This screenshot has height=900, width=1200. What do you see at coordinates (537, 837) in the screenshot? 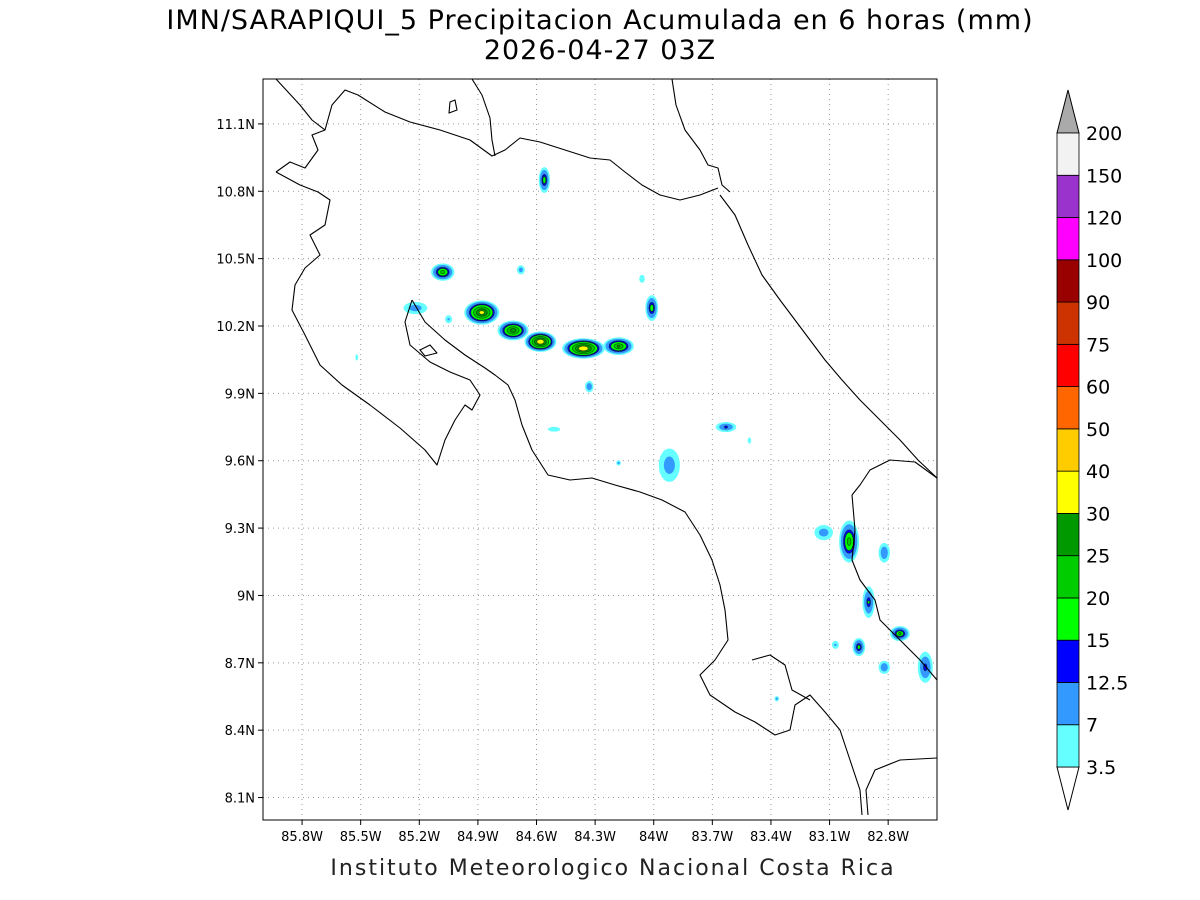
I see `lon-tick-label: 84.6W` at bounding box center [537, 837].